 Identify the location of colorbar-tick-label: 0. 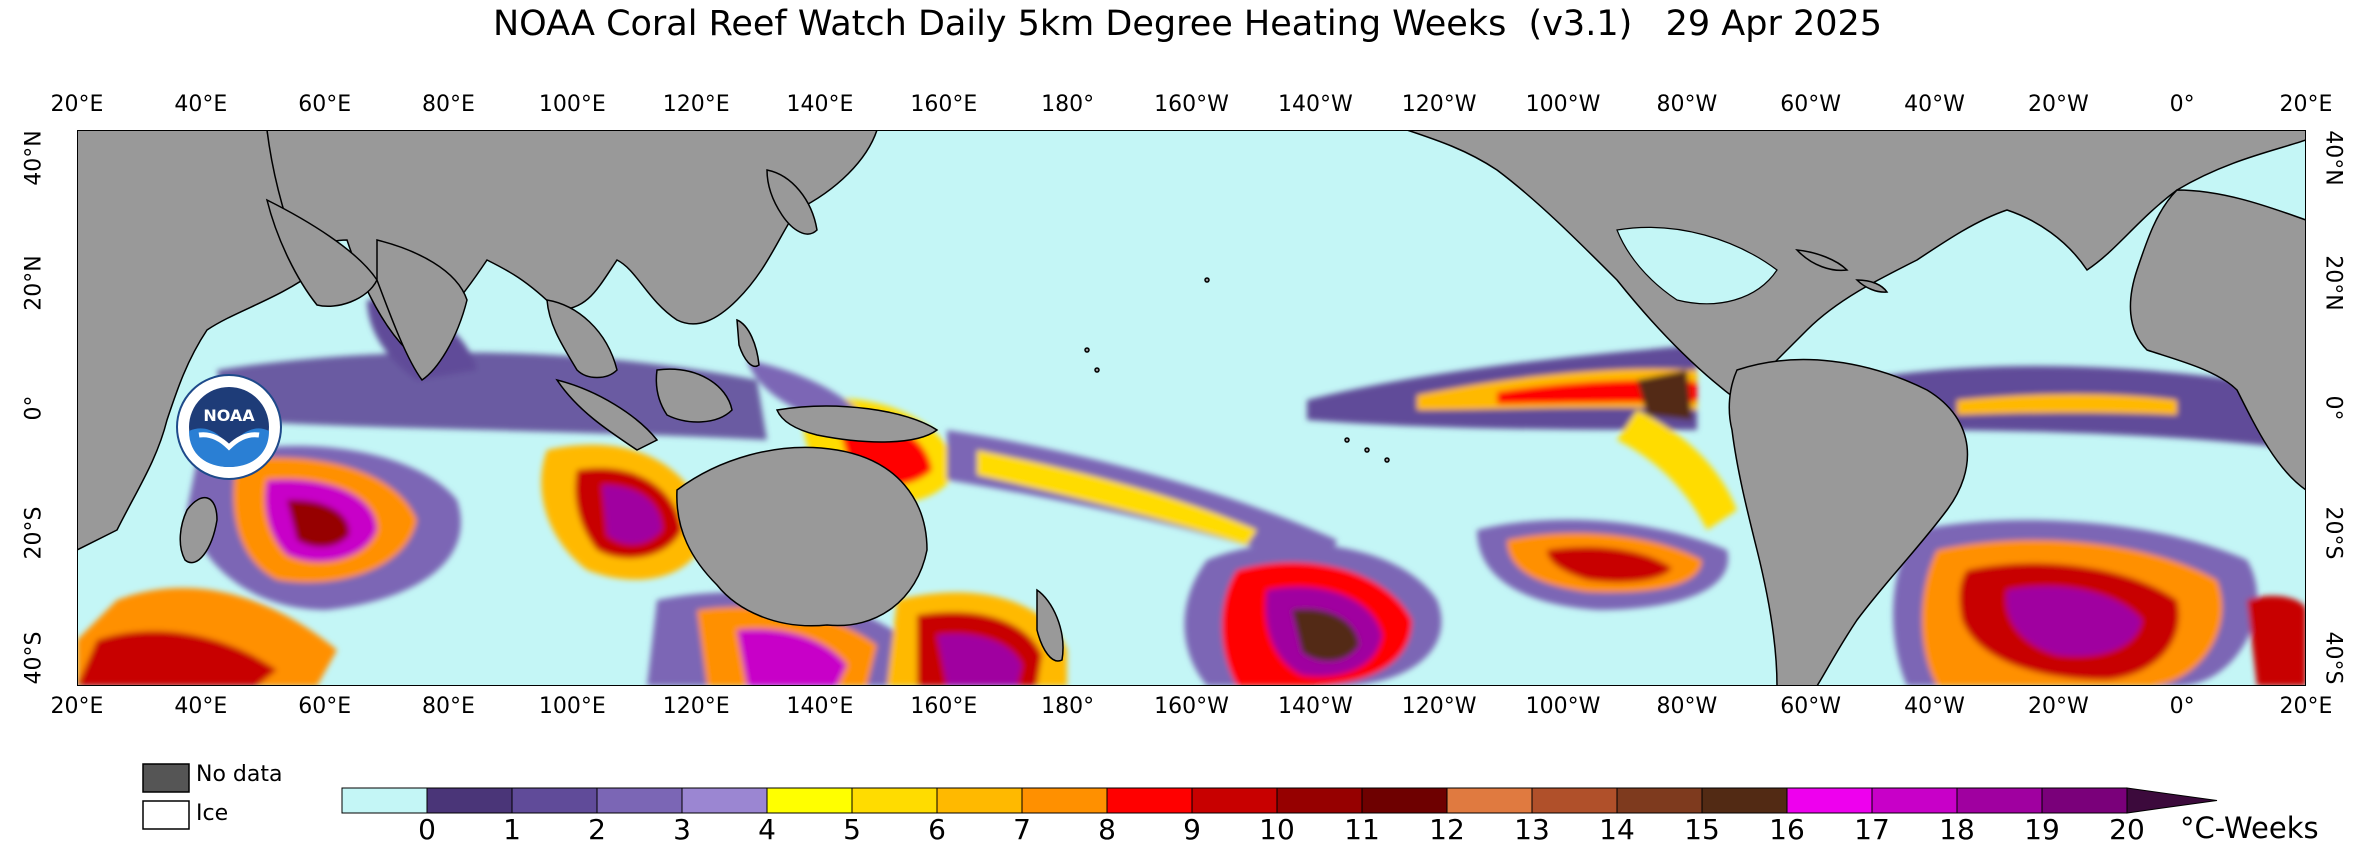
(427, 829).